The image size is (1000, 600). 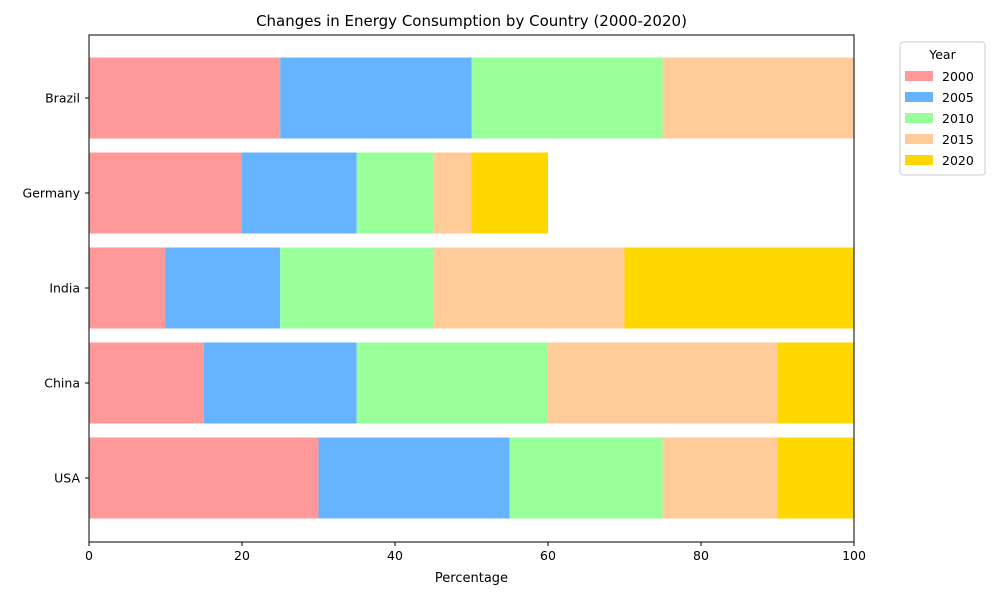 I want to click on y-tick-label-brazil: Brazil, so click(x=62, y=98).